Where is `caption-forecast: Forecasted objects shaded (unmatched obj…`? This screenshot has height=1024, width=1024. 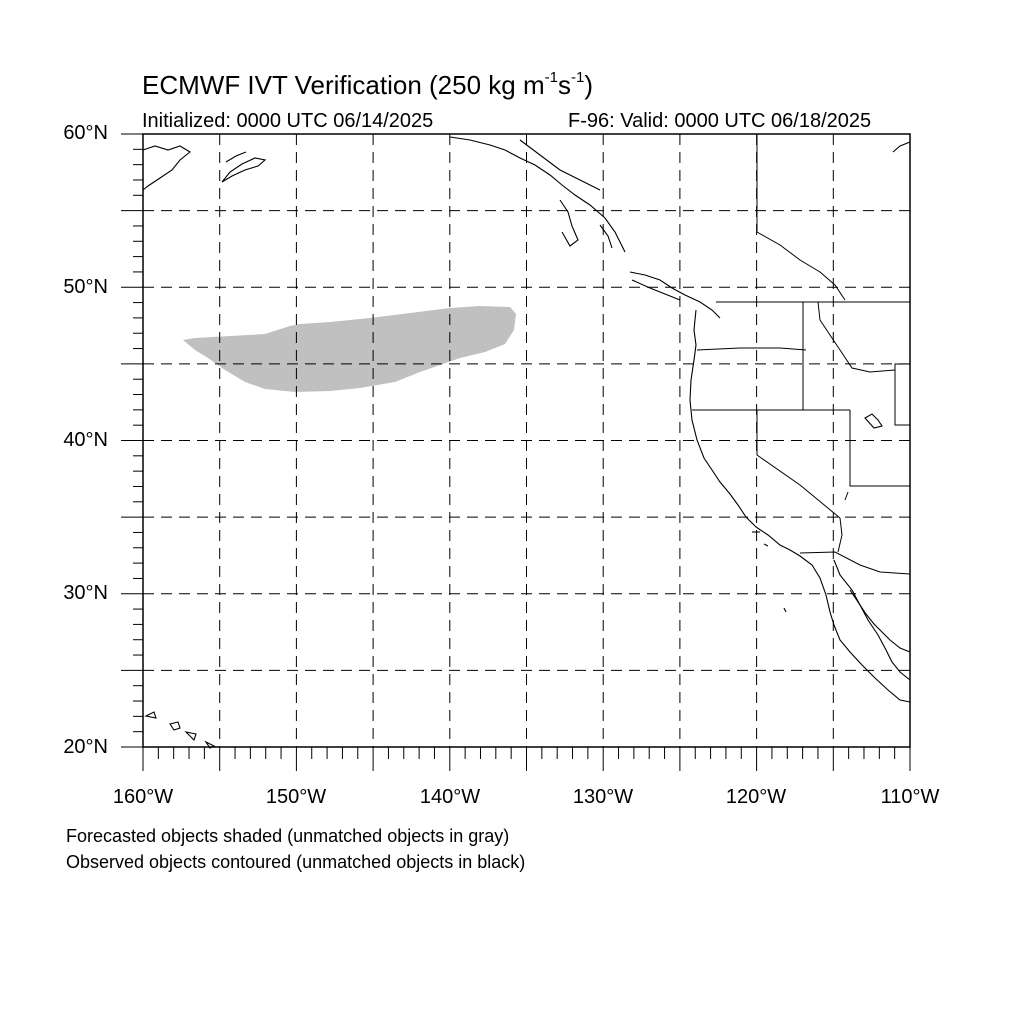
caption-forecast: Forecasted objects shaded (unmatched obj… is located at coordinates (288, 836).